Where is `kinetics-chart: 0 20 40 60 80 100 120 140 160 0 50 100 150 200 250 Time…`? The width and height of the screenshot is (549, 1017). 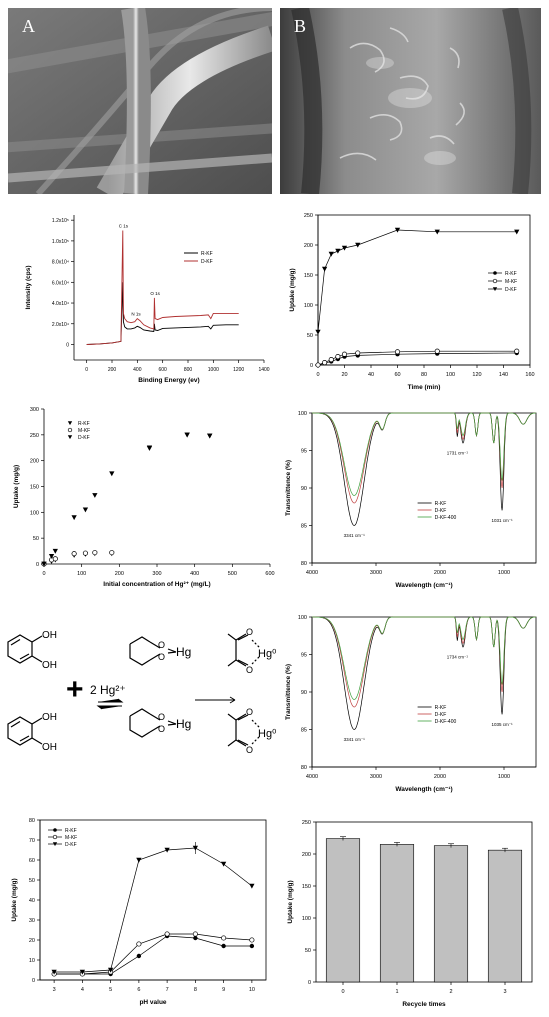 kinetics-chart: 0 20 40 60 80 100 120 140 160 0 50 100 150 200 250 Time… is located at coordinates (412, 302).